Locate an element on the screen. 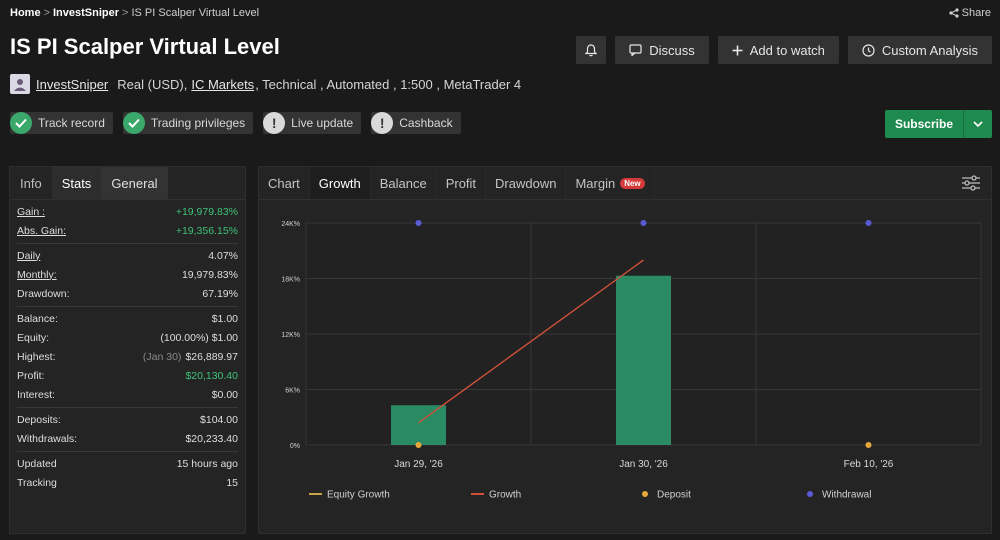 The image size is (1000, 540). broker-link: IC Markets is located at coordinates (223, 84).